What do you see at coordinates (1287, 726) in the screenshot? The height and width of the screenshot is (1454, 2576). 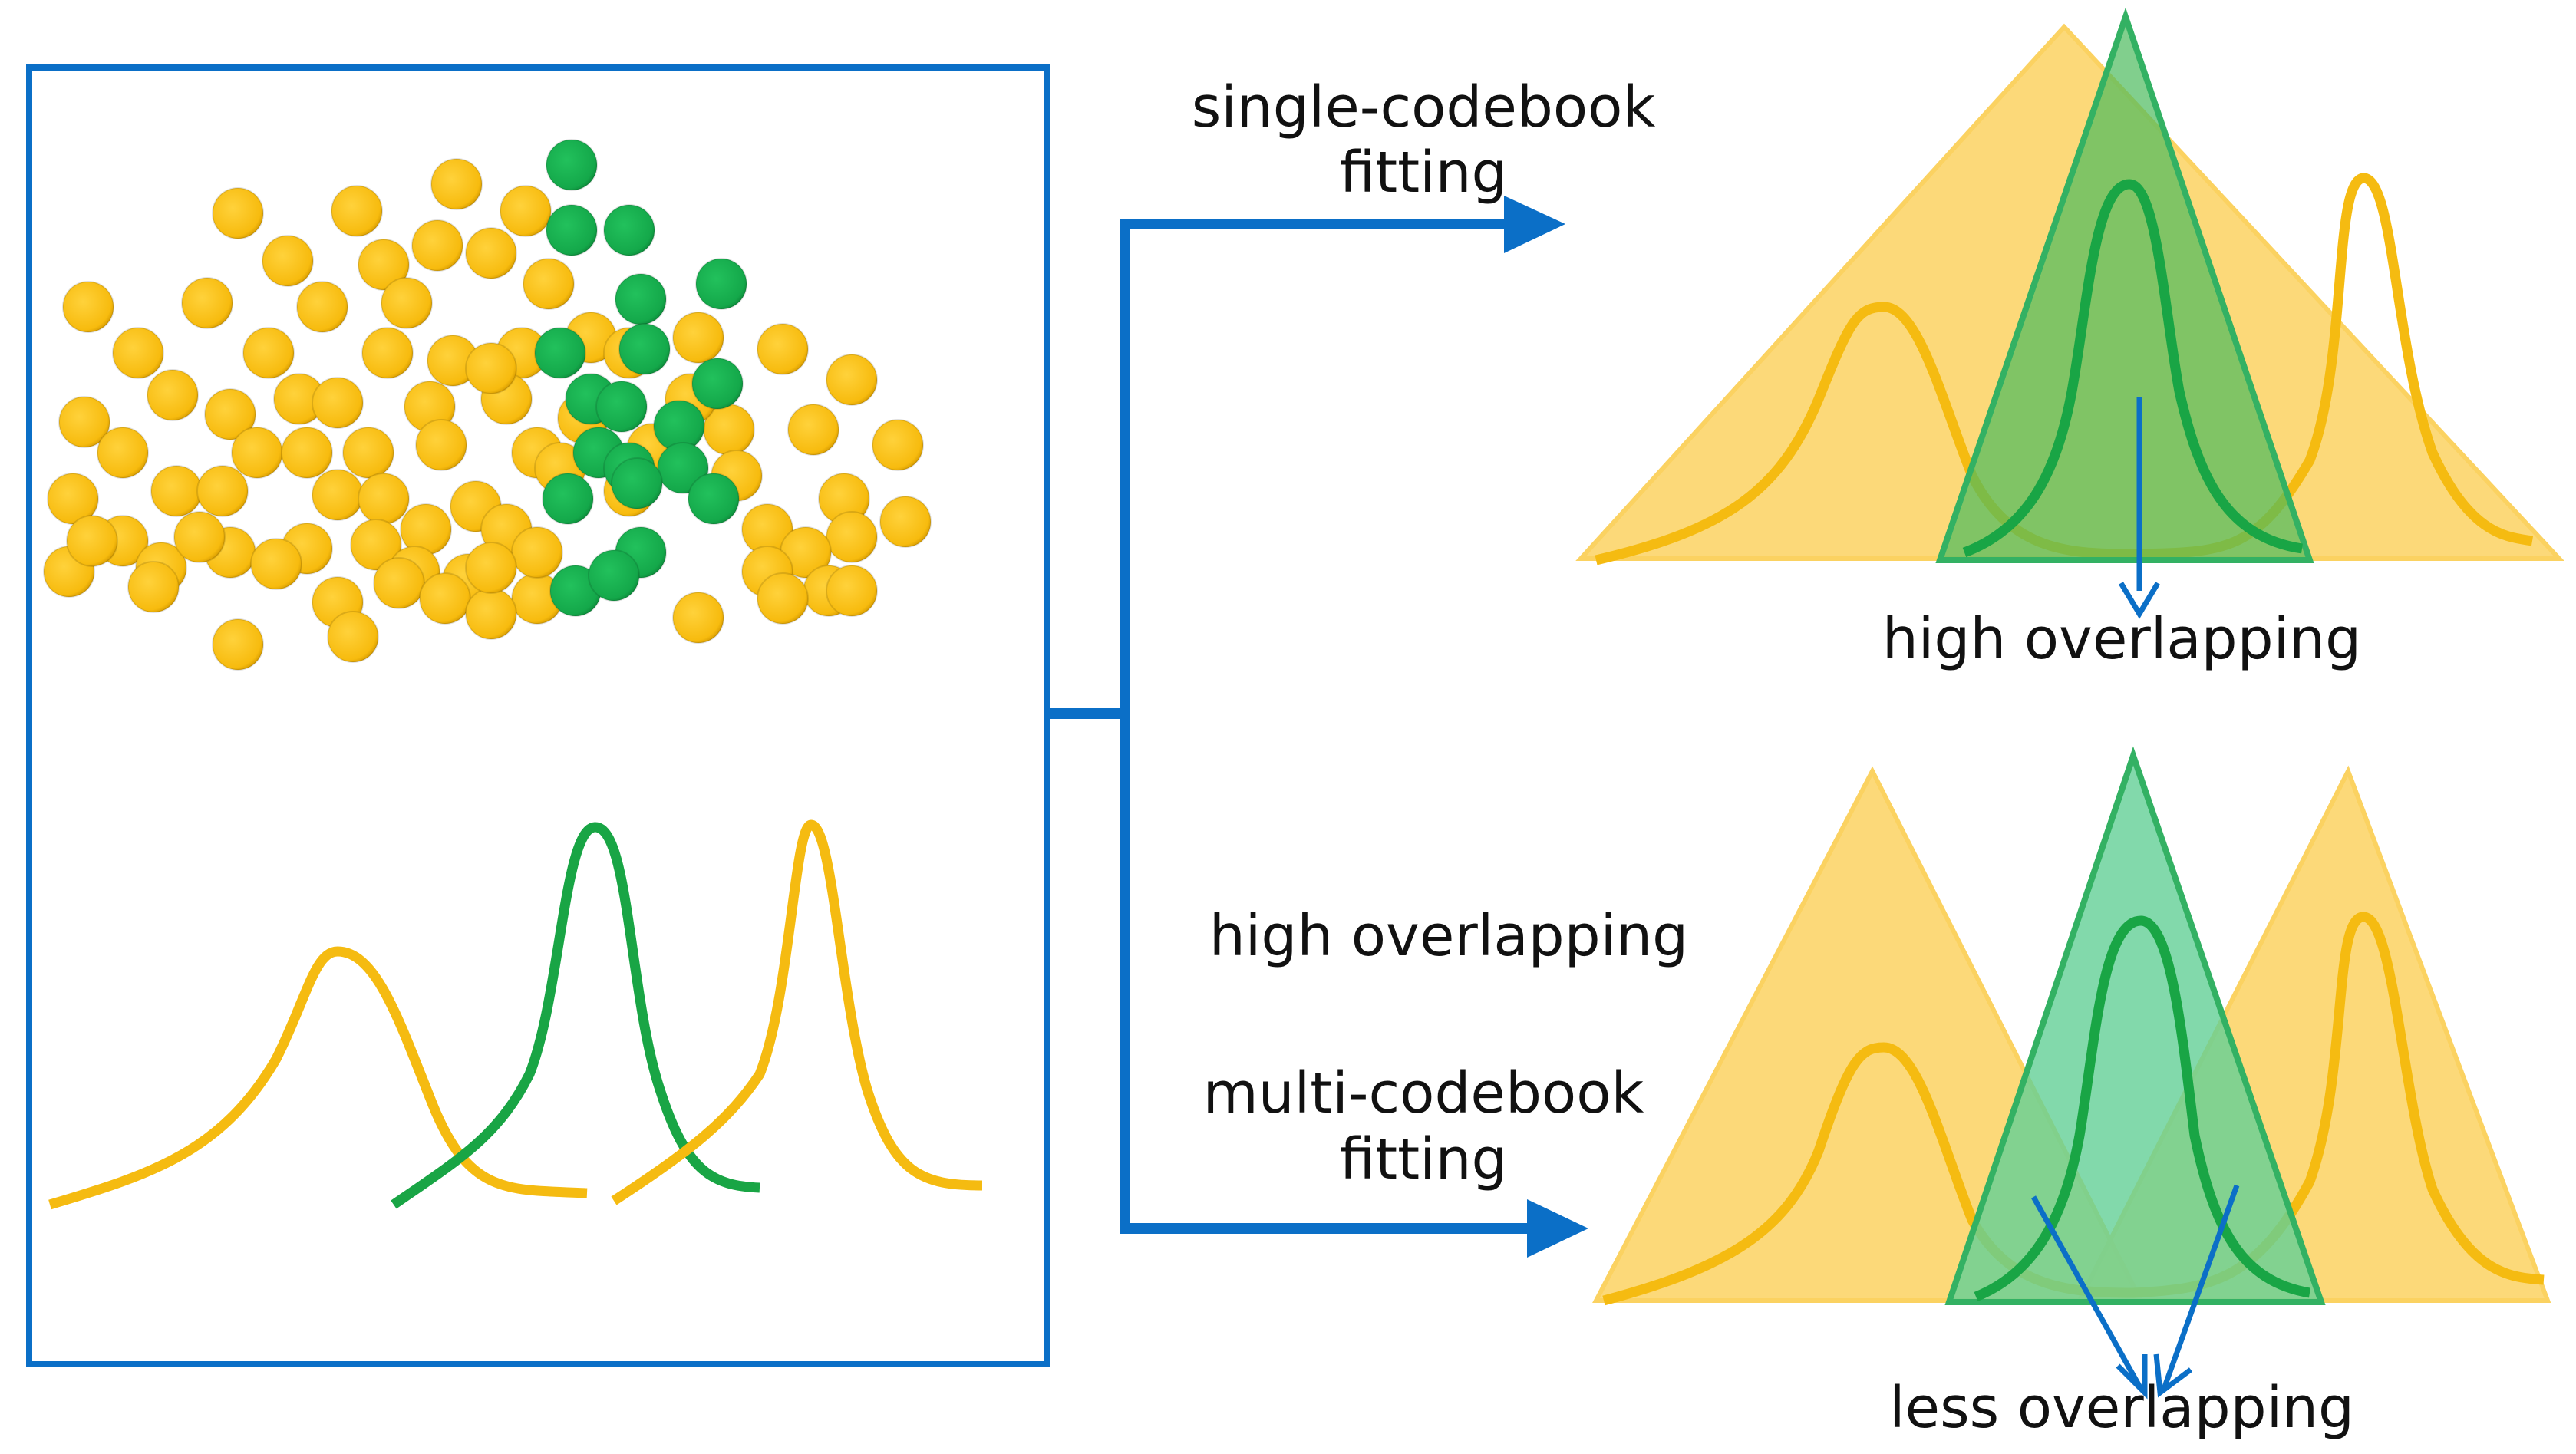 I see `flow-connectors` at bounding box center [1287, 726].